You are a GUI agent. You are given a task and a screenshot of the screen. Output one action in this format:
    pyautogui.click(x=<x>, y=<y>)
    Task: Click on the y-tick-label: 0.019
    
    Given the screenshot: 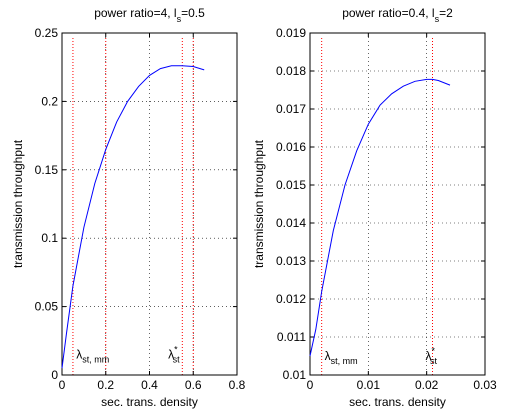 What is the action you would take?
    pyautogui.click(x=291, y=33)
    